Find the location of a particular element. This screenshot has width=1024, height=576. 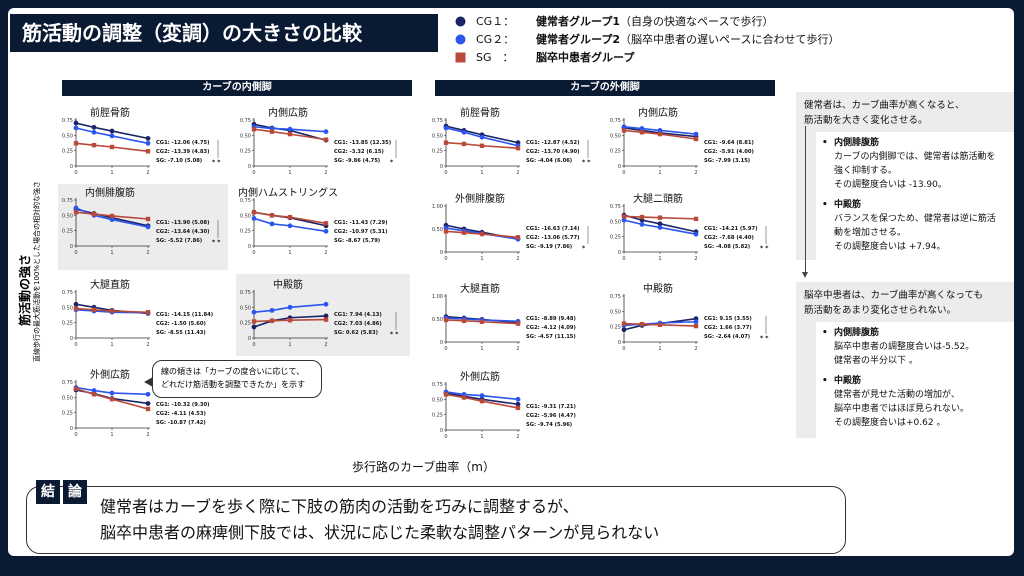

chart-stat-label: CG1: -14.21 (5.97) is located at coordinates (730, 229).